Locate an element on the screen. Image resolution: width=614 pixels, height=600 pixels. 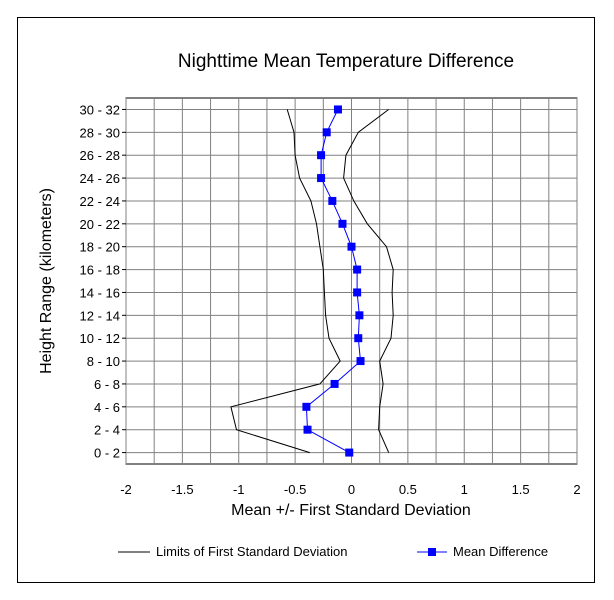
series-line-mean is located at coordinates (333, 281).